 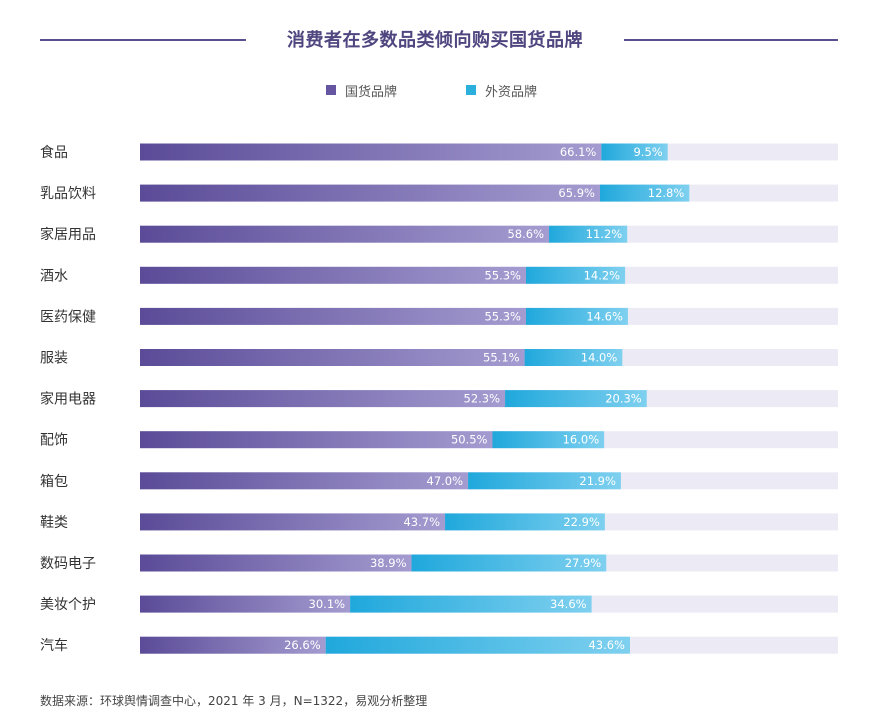 I want to click on data-label-domestic: 47.0%, so click(x=445, y=481).